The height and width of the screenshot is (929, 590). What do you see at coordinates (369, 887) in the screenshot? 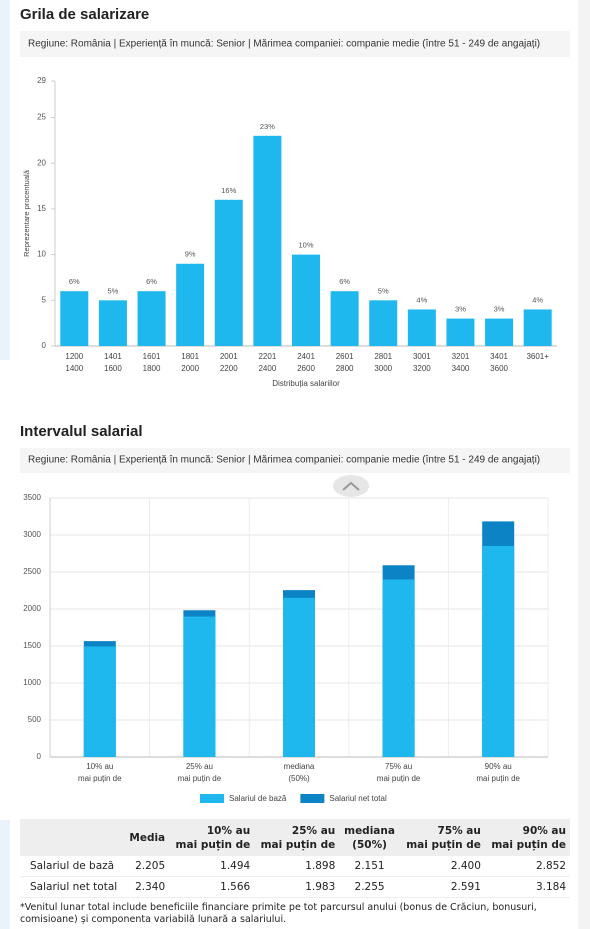
I see `table-cell: 2.255` at bounding box center [369, 887].